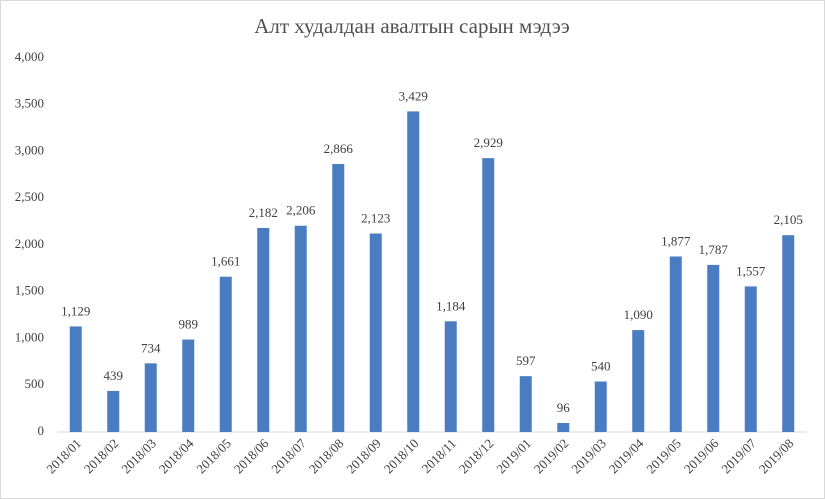 The image size is (825, 499). Describe the element at coordinates (41, 430) in the screenshot. I see `y-tick-label: 0` at that location.